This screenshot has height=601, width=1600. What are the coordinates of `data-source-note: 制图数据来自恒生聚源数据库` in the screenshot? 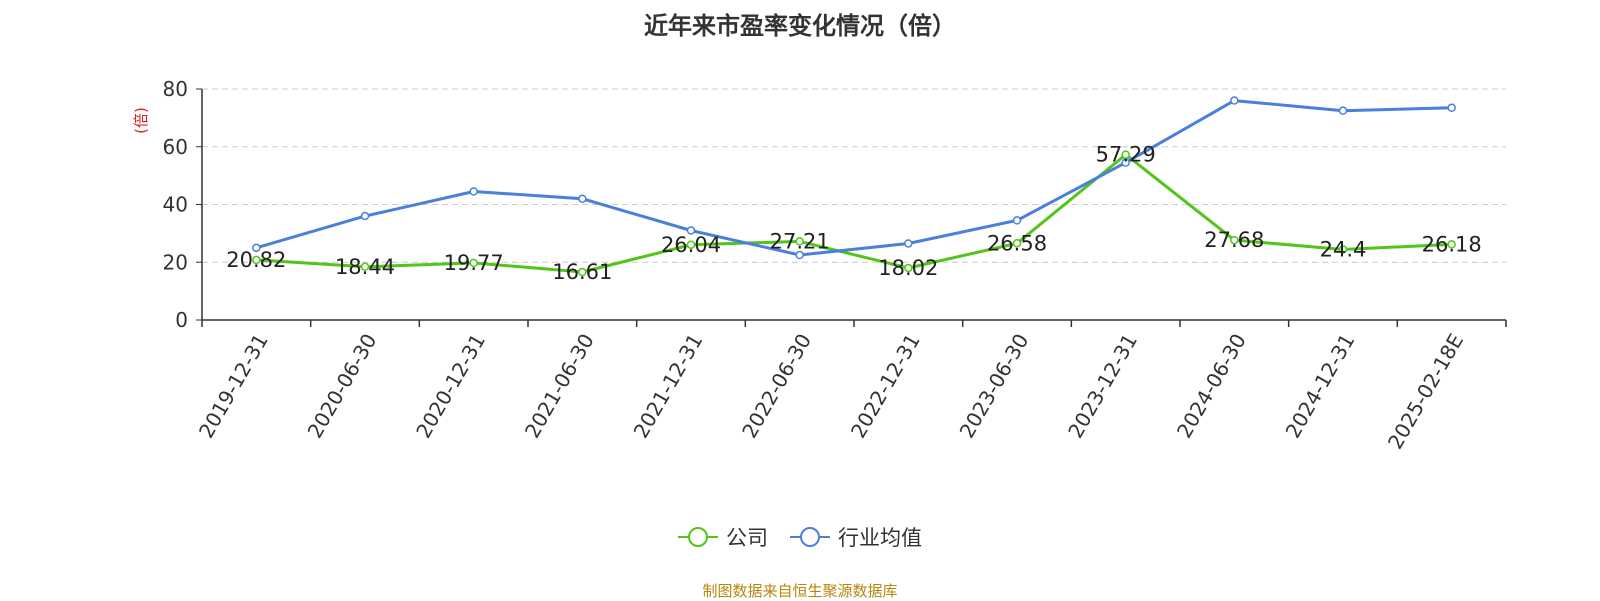 It's located at (800, 591).